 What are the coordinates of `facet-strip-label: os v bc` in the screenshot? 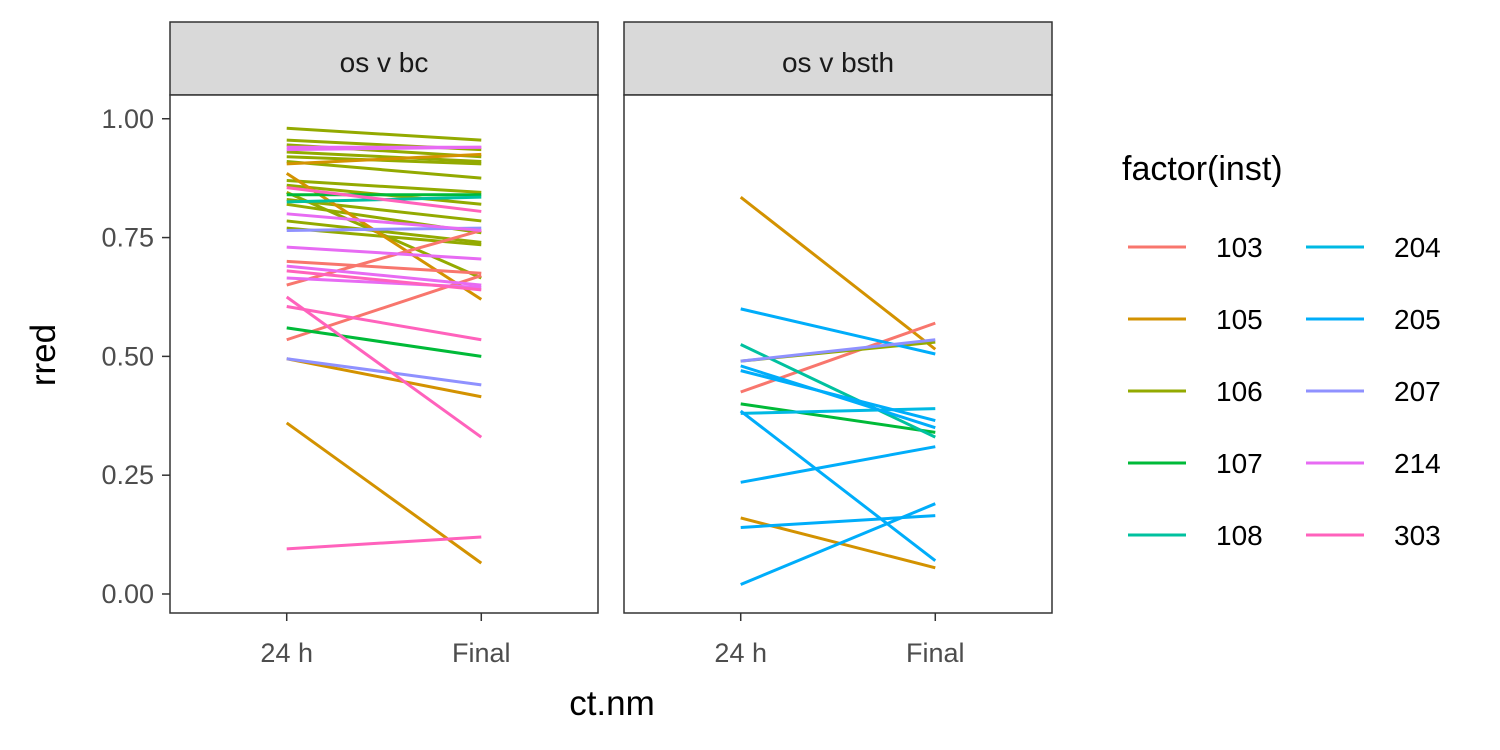 It's located at (384, 62).